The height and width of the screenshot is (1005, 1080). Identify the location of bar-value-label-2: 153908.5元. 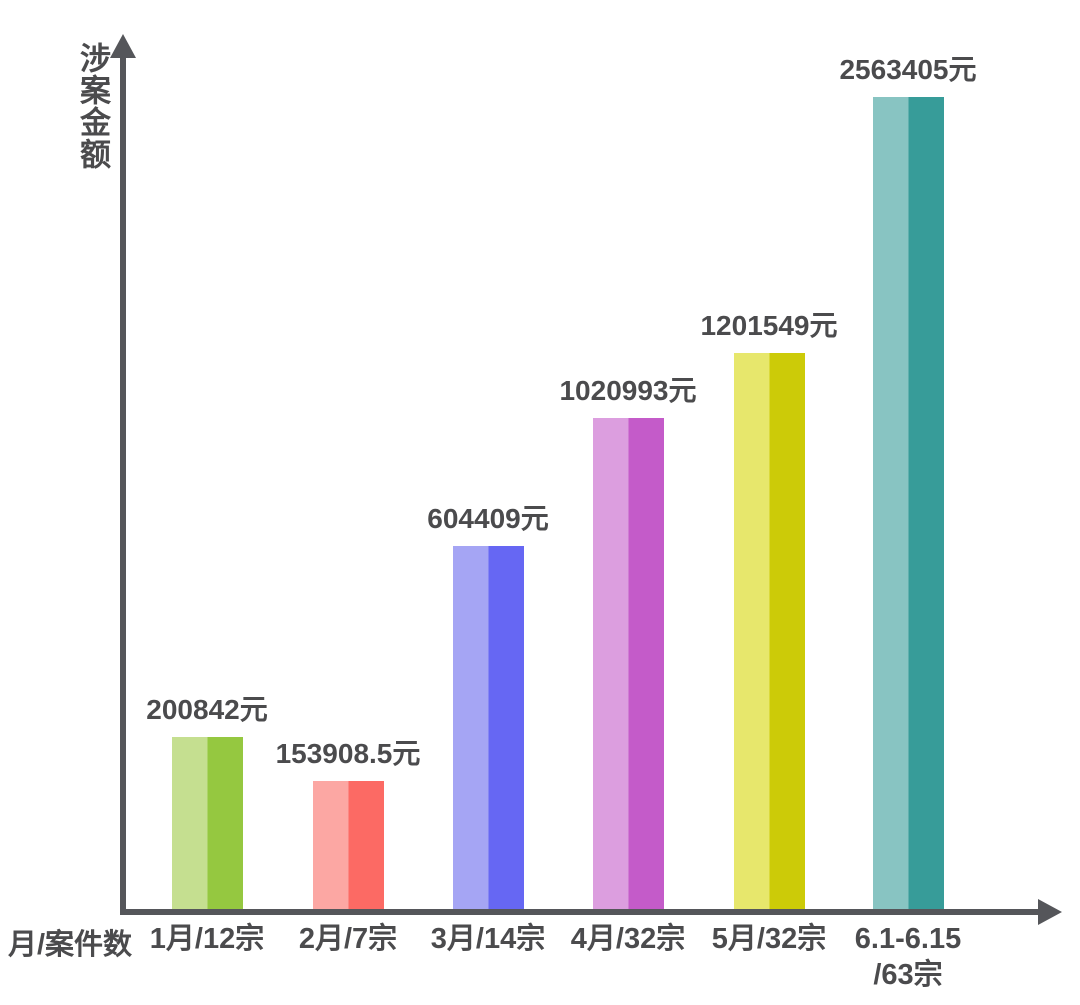
(348, 753).